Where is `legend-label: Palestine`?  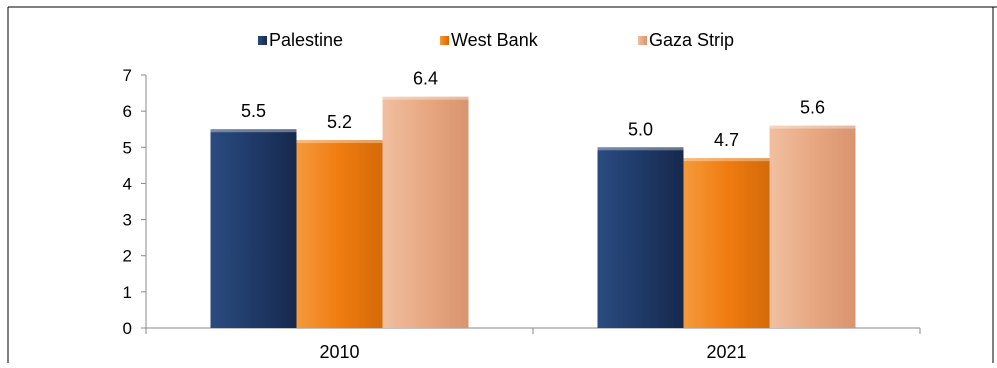
legend-label: Palestine is located at coordinates (306, 40).